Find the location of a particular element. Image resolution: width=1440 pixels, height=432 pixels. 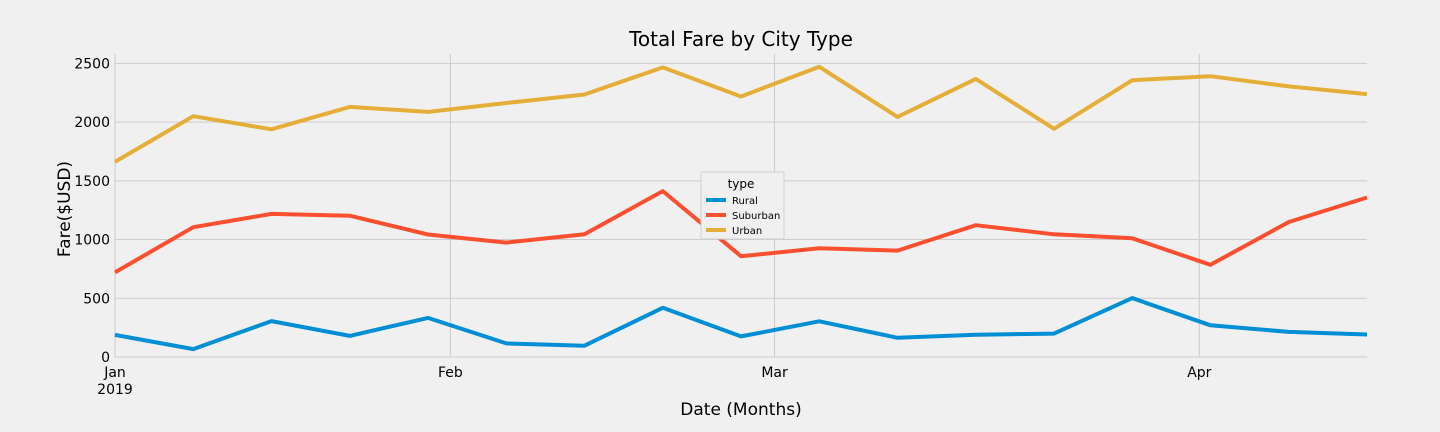

x-axis-label: Date (Months) is located at coordinates (740, 410).